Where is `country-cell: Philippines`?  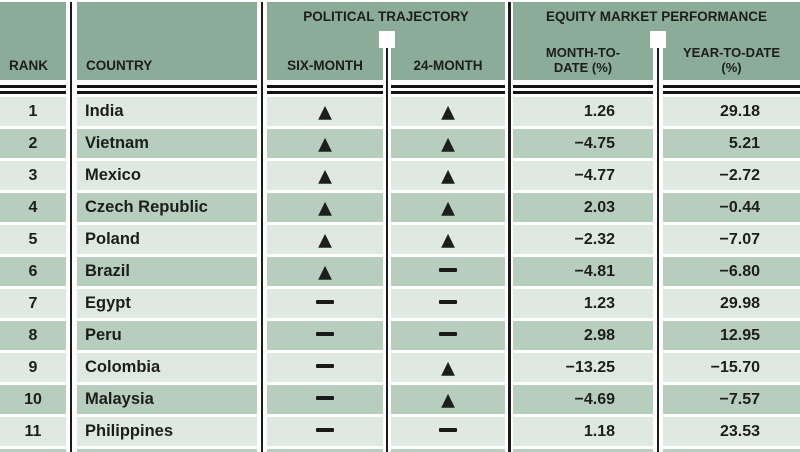
country-cell: Philippines is located at coordinates (167, 431).